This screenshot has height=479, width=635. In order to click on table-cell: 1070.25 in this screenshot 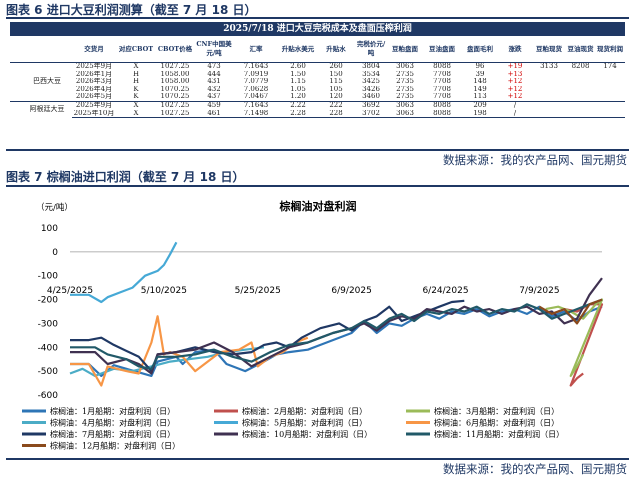, I will do `click(175, 97)`.